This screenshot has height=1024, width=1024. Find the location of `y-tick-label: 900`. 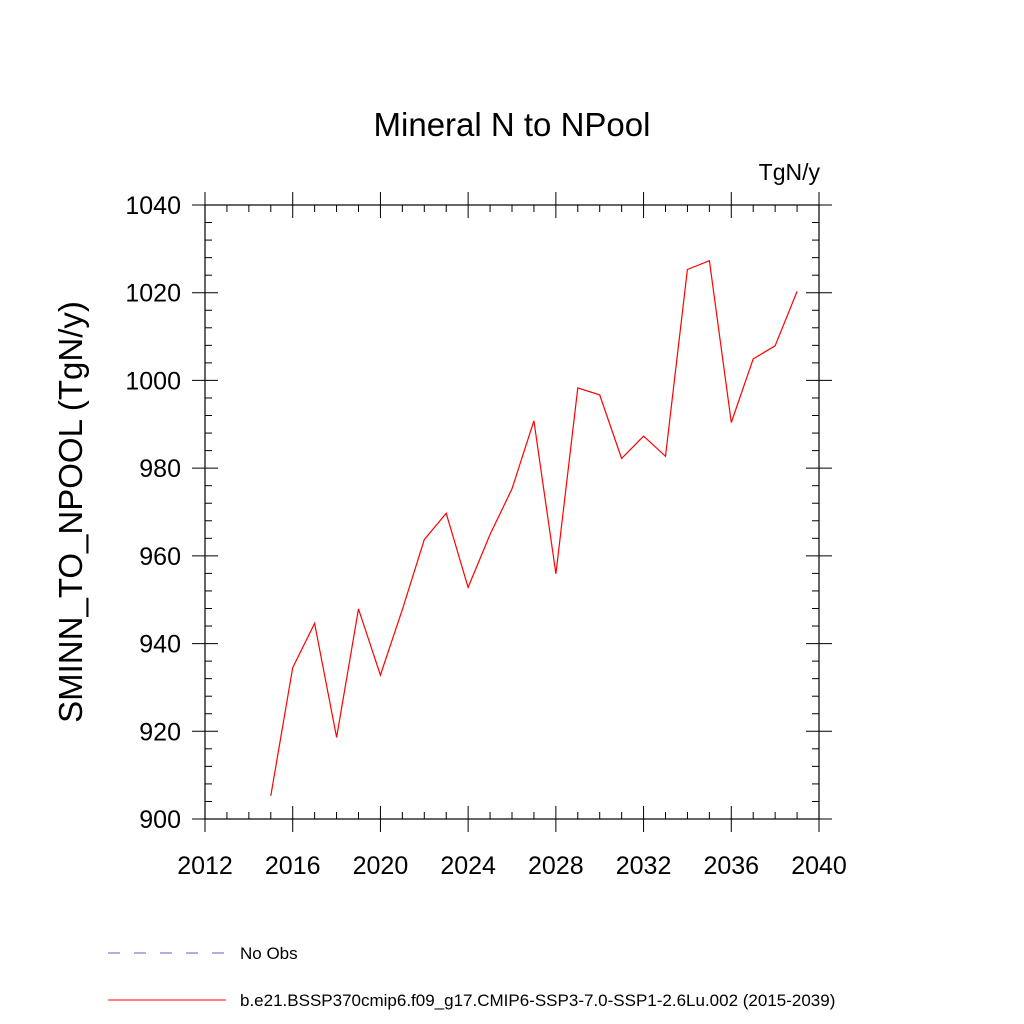

y-tick-label: 900 is located at coordinates (160, 820).